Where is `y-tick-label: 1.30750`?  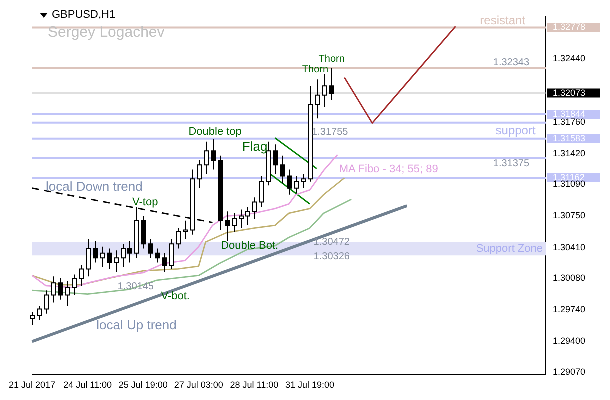
y-tick-label: 1.30750 is located at coordinates (569, 215).